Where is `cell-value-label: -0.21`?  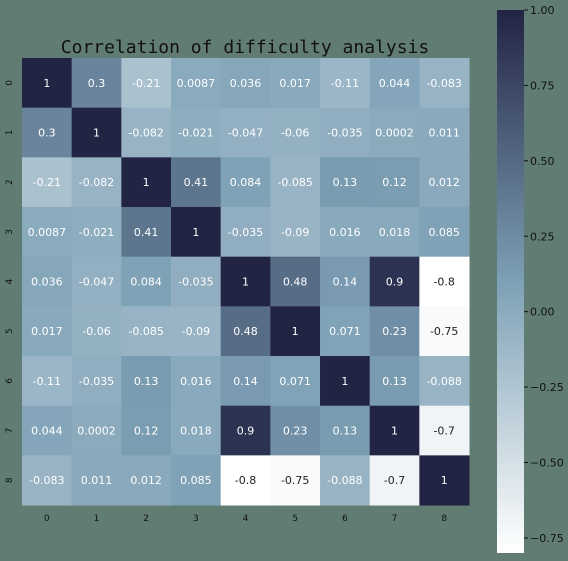 cell-value-label: -0.21 is located at coordinates (47, 182).